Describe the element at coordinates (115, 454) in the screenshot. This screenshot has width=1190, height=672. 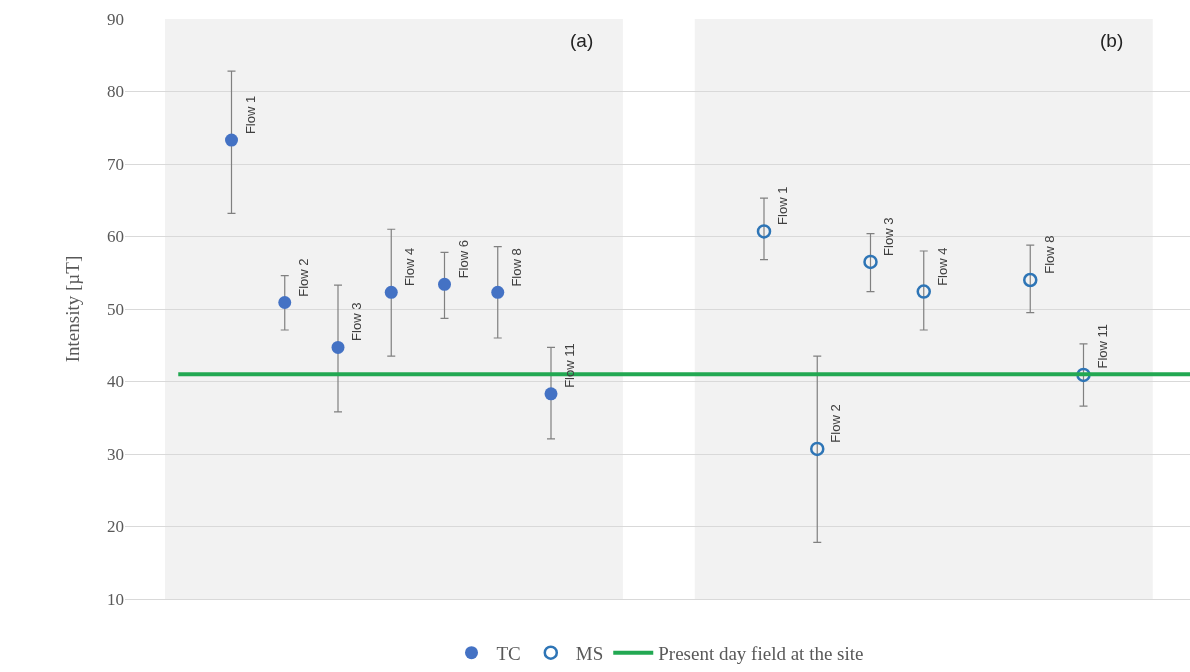
I see `y-tick-label: 30` at that location.